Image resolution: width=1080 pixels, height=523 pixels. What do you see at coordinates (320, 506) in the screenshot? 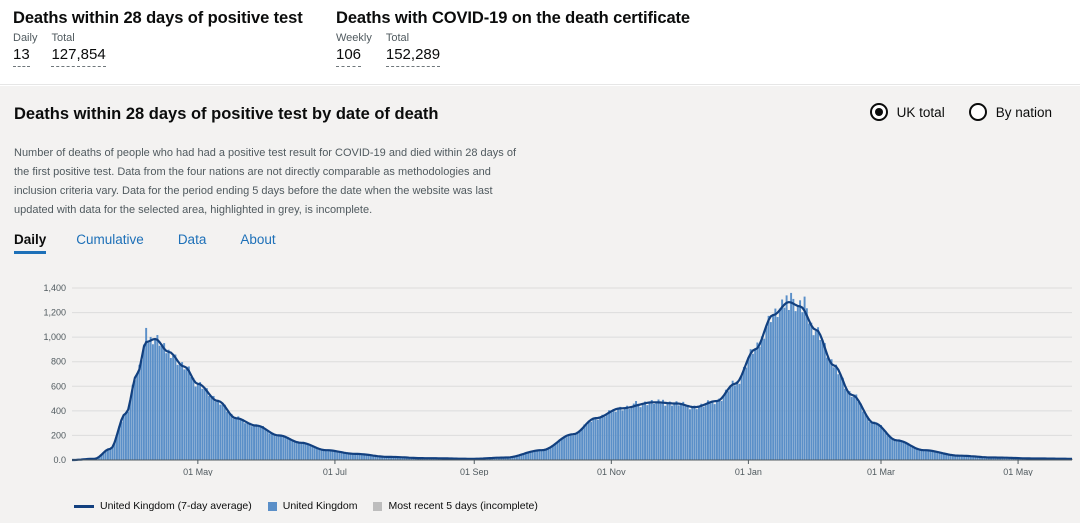
I see `legend-label: United Kingdom` at bounding box center [320, 506].